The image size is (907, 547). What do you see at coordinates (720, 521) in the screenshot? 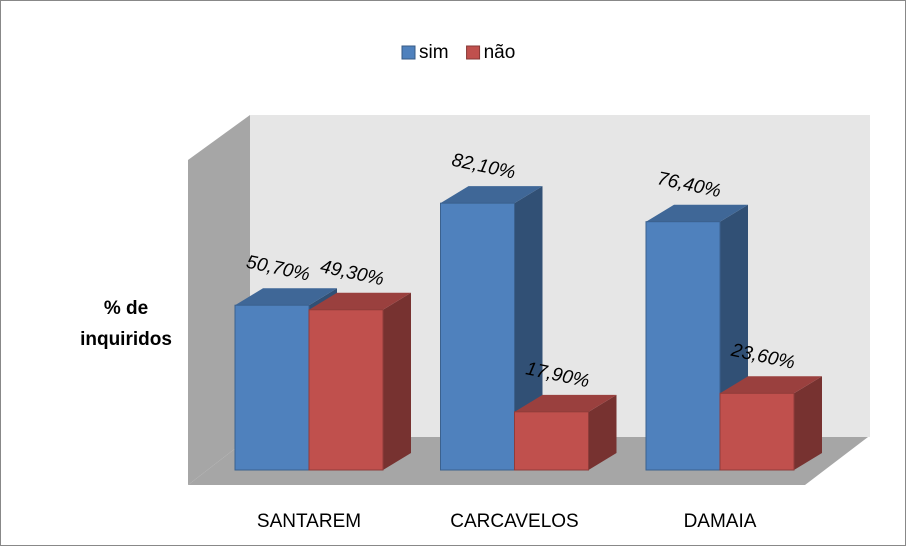
I see `x-tick-label: DAMAIA` at bounding box center [720, 521].